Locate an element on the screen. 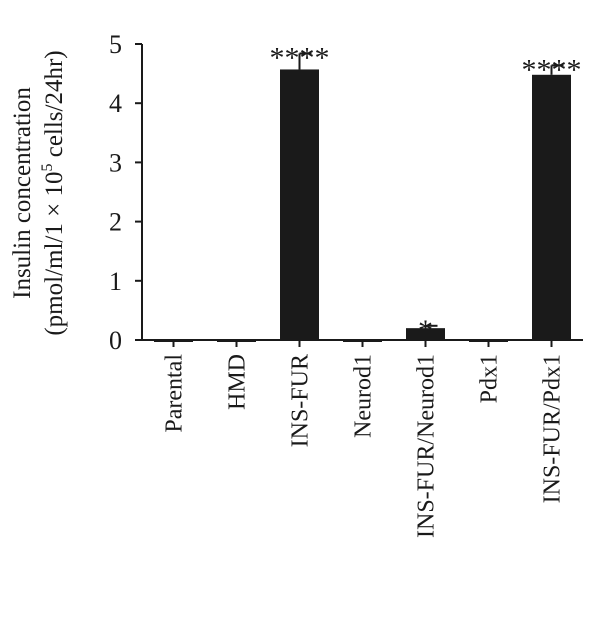 This screenshot has width=600, height=617. y-tick-label: 5 is located at coordinates (115, 44).